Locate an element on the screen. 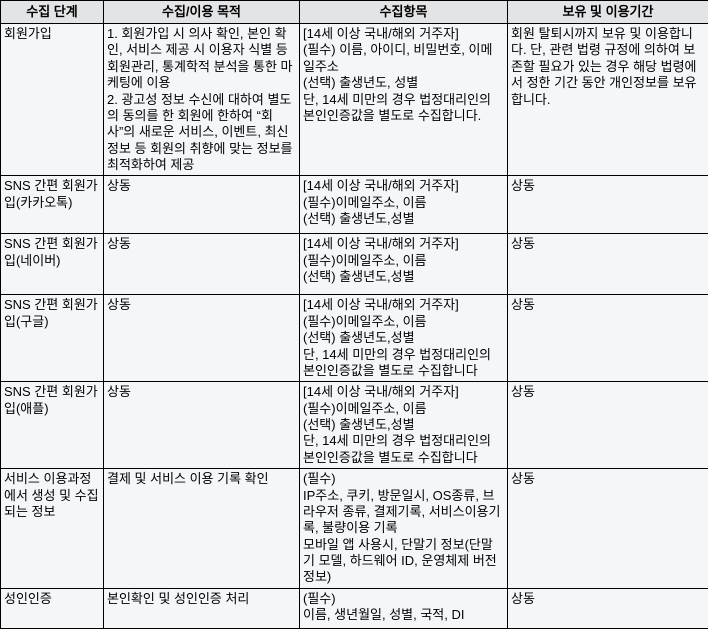 The image size is (708, 629). column-header-retention-period: 보유 및 이용기간 is located at coordinates (608, 12).